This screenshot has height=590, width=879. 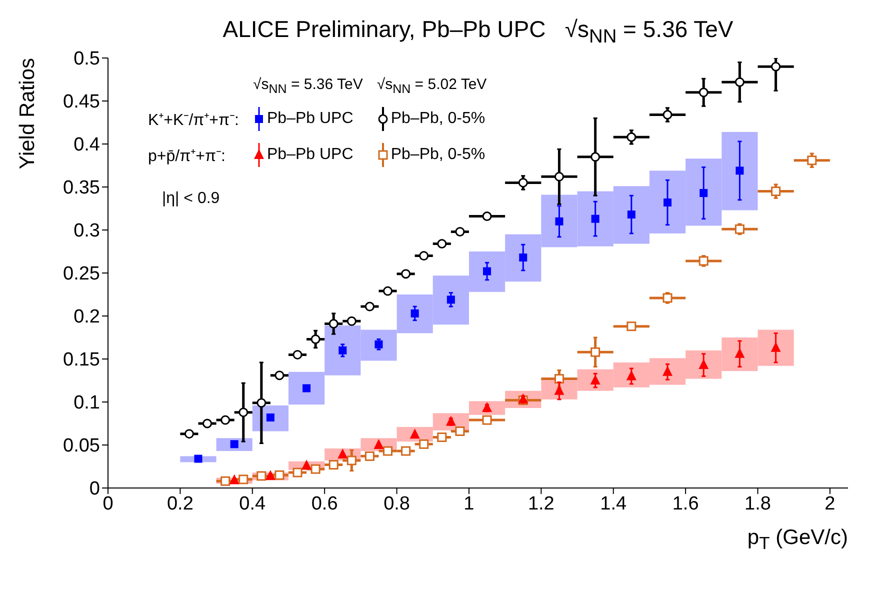 I want to click on x-tick-label: 1.2, so click(x=541, y=503).